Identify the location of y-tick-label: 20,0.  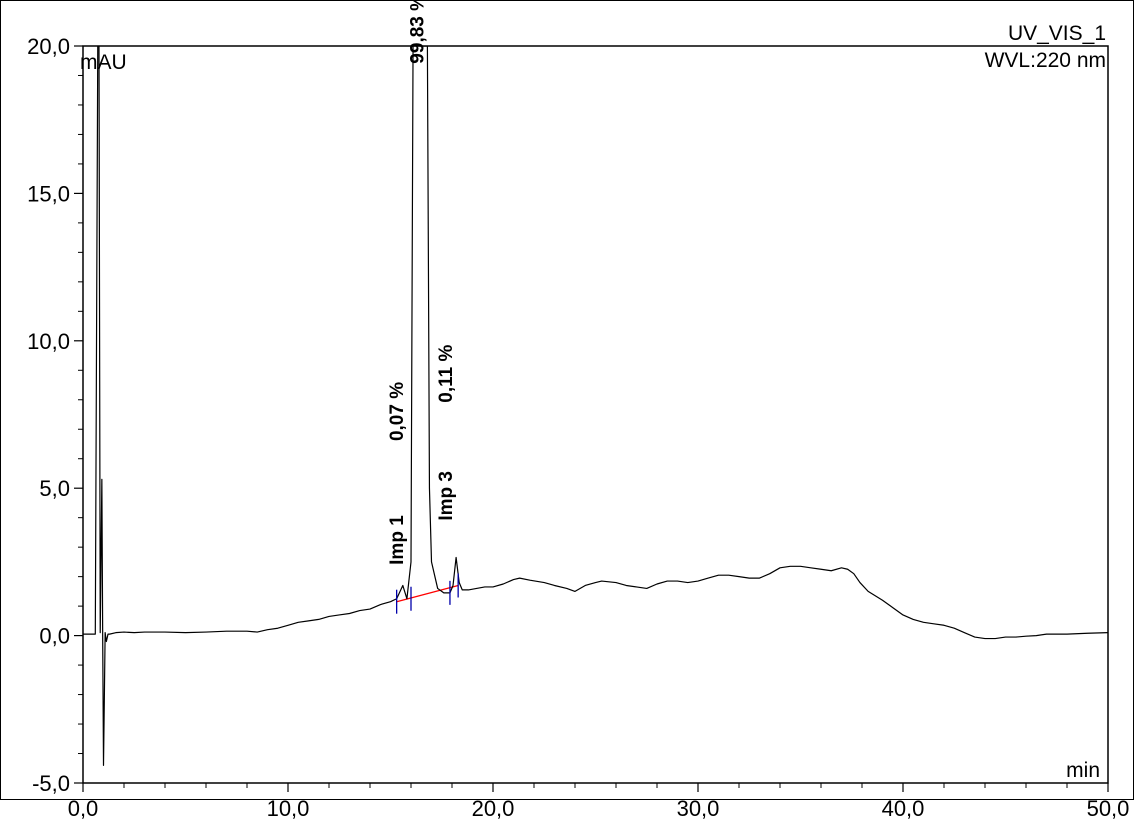
(48, 46).